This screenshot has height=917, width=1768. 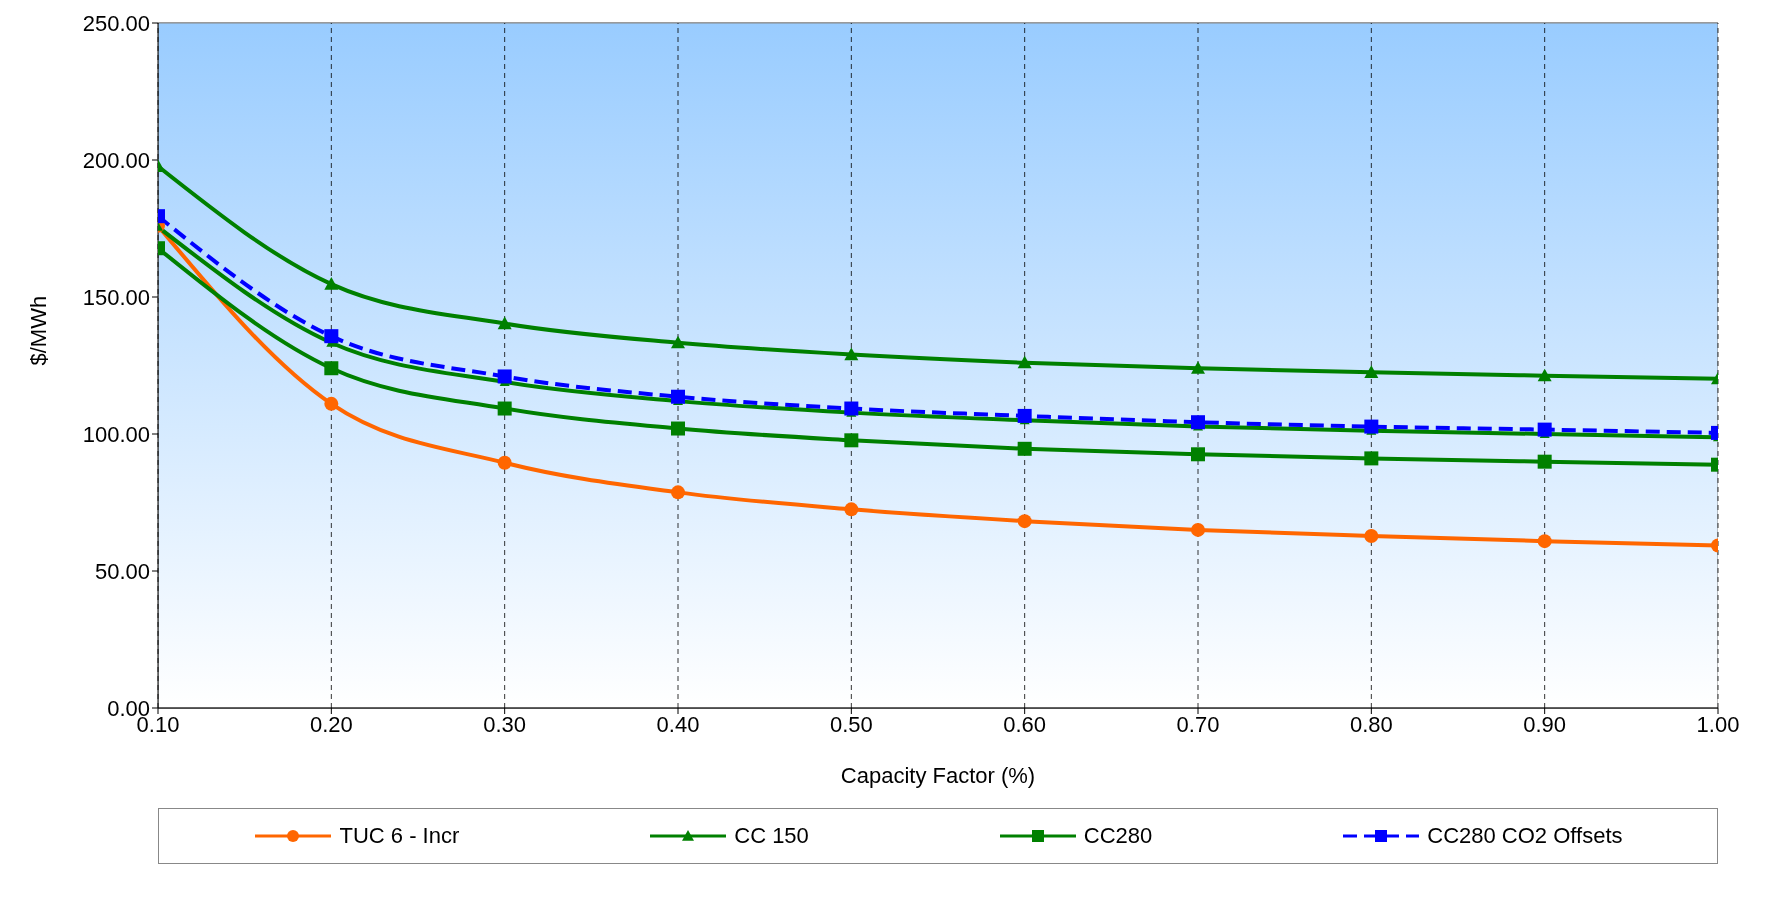 I want to click on y-tick-label: 100.00, so click(x=116, y=434).